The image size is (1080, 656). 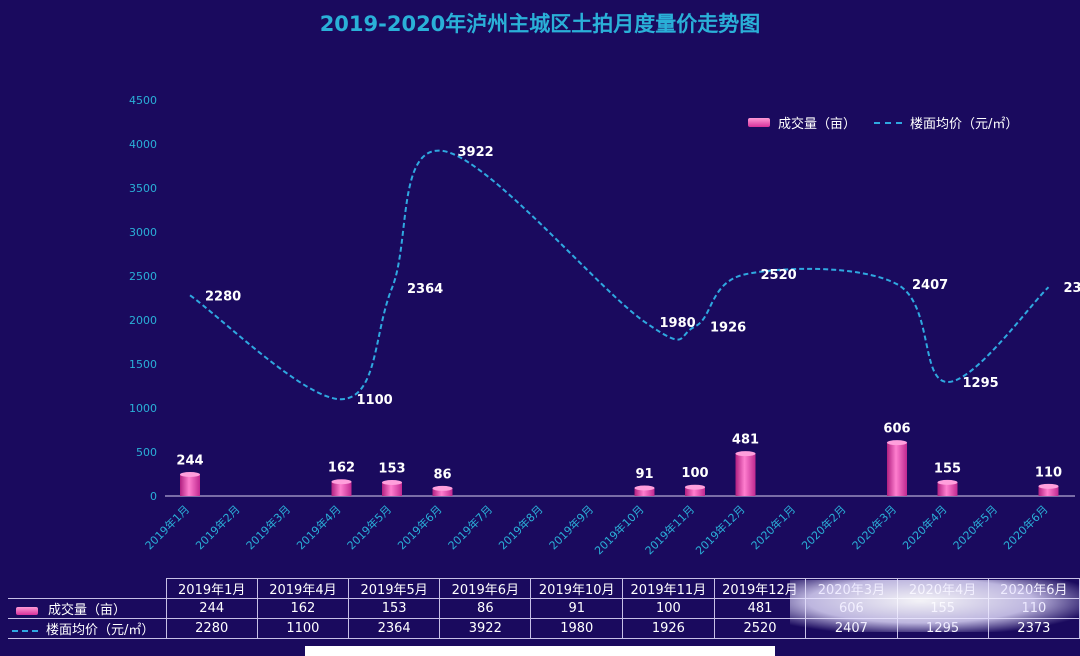 I want to click on bar-value-label: 162, so click(x=341, y=468).